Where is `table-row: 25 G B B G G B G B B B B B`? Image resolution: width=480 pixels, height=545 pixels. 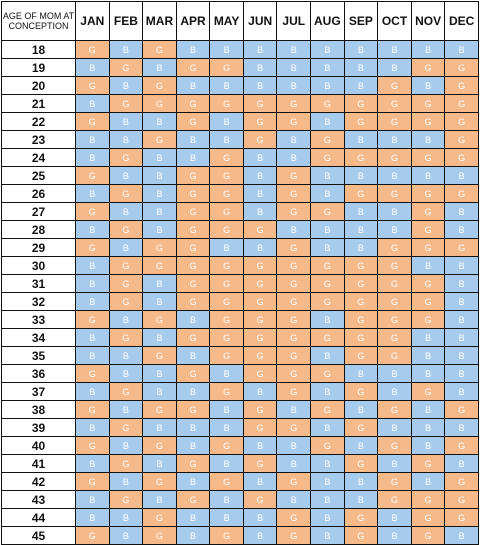
table-row: 25 G B B G G B G B B B B B is located at coordinates (240, 175).